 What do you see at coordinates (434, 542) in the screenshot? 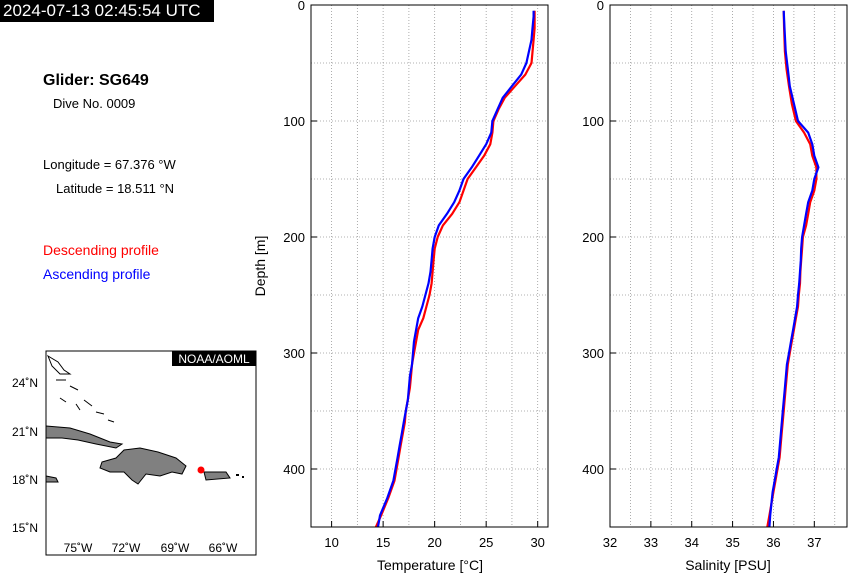
I see `x-tick-label: 20` at bounding box center [434, 542].